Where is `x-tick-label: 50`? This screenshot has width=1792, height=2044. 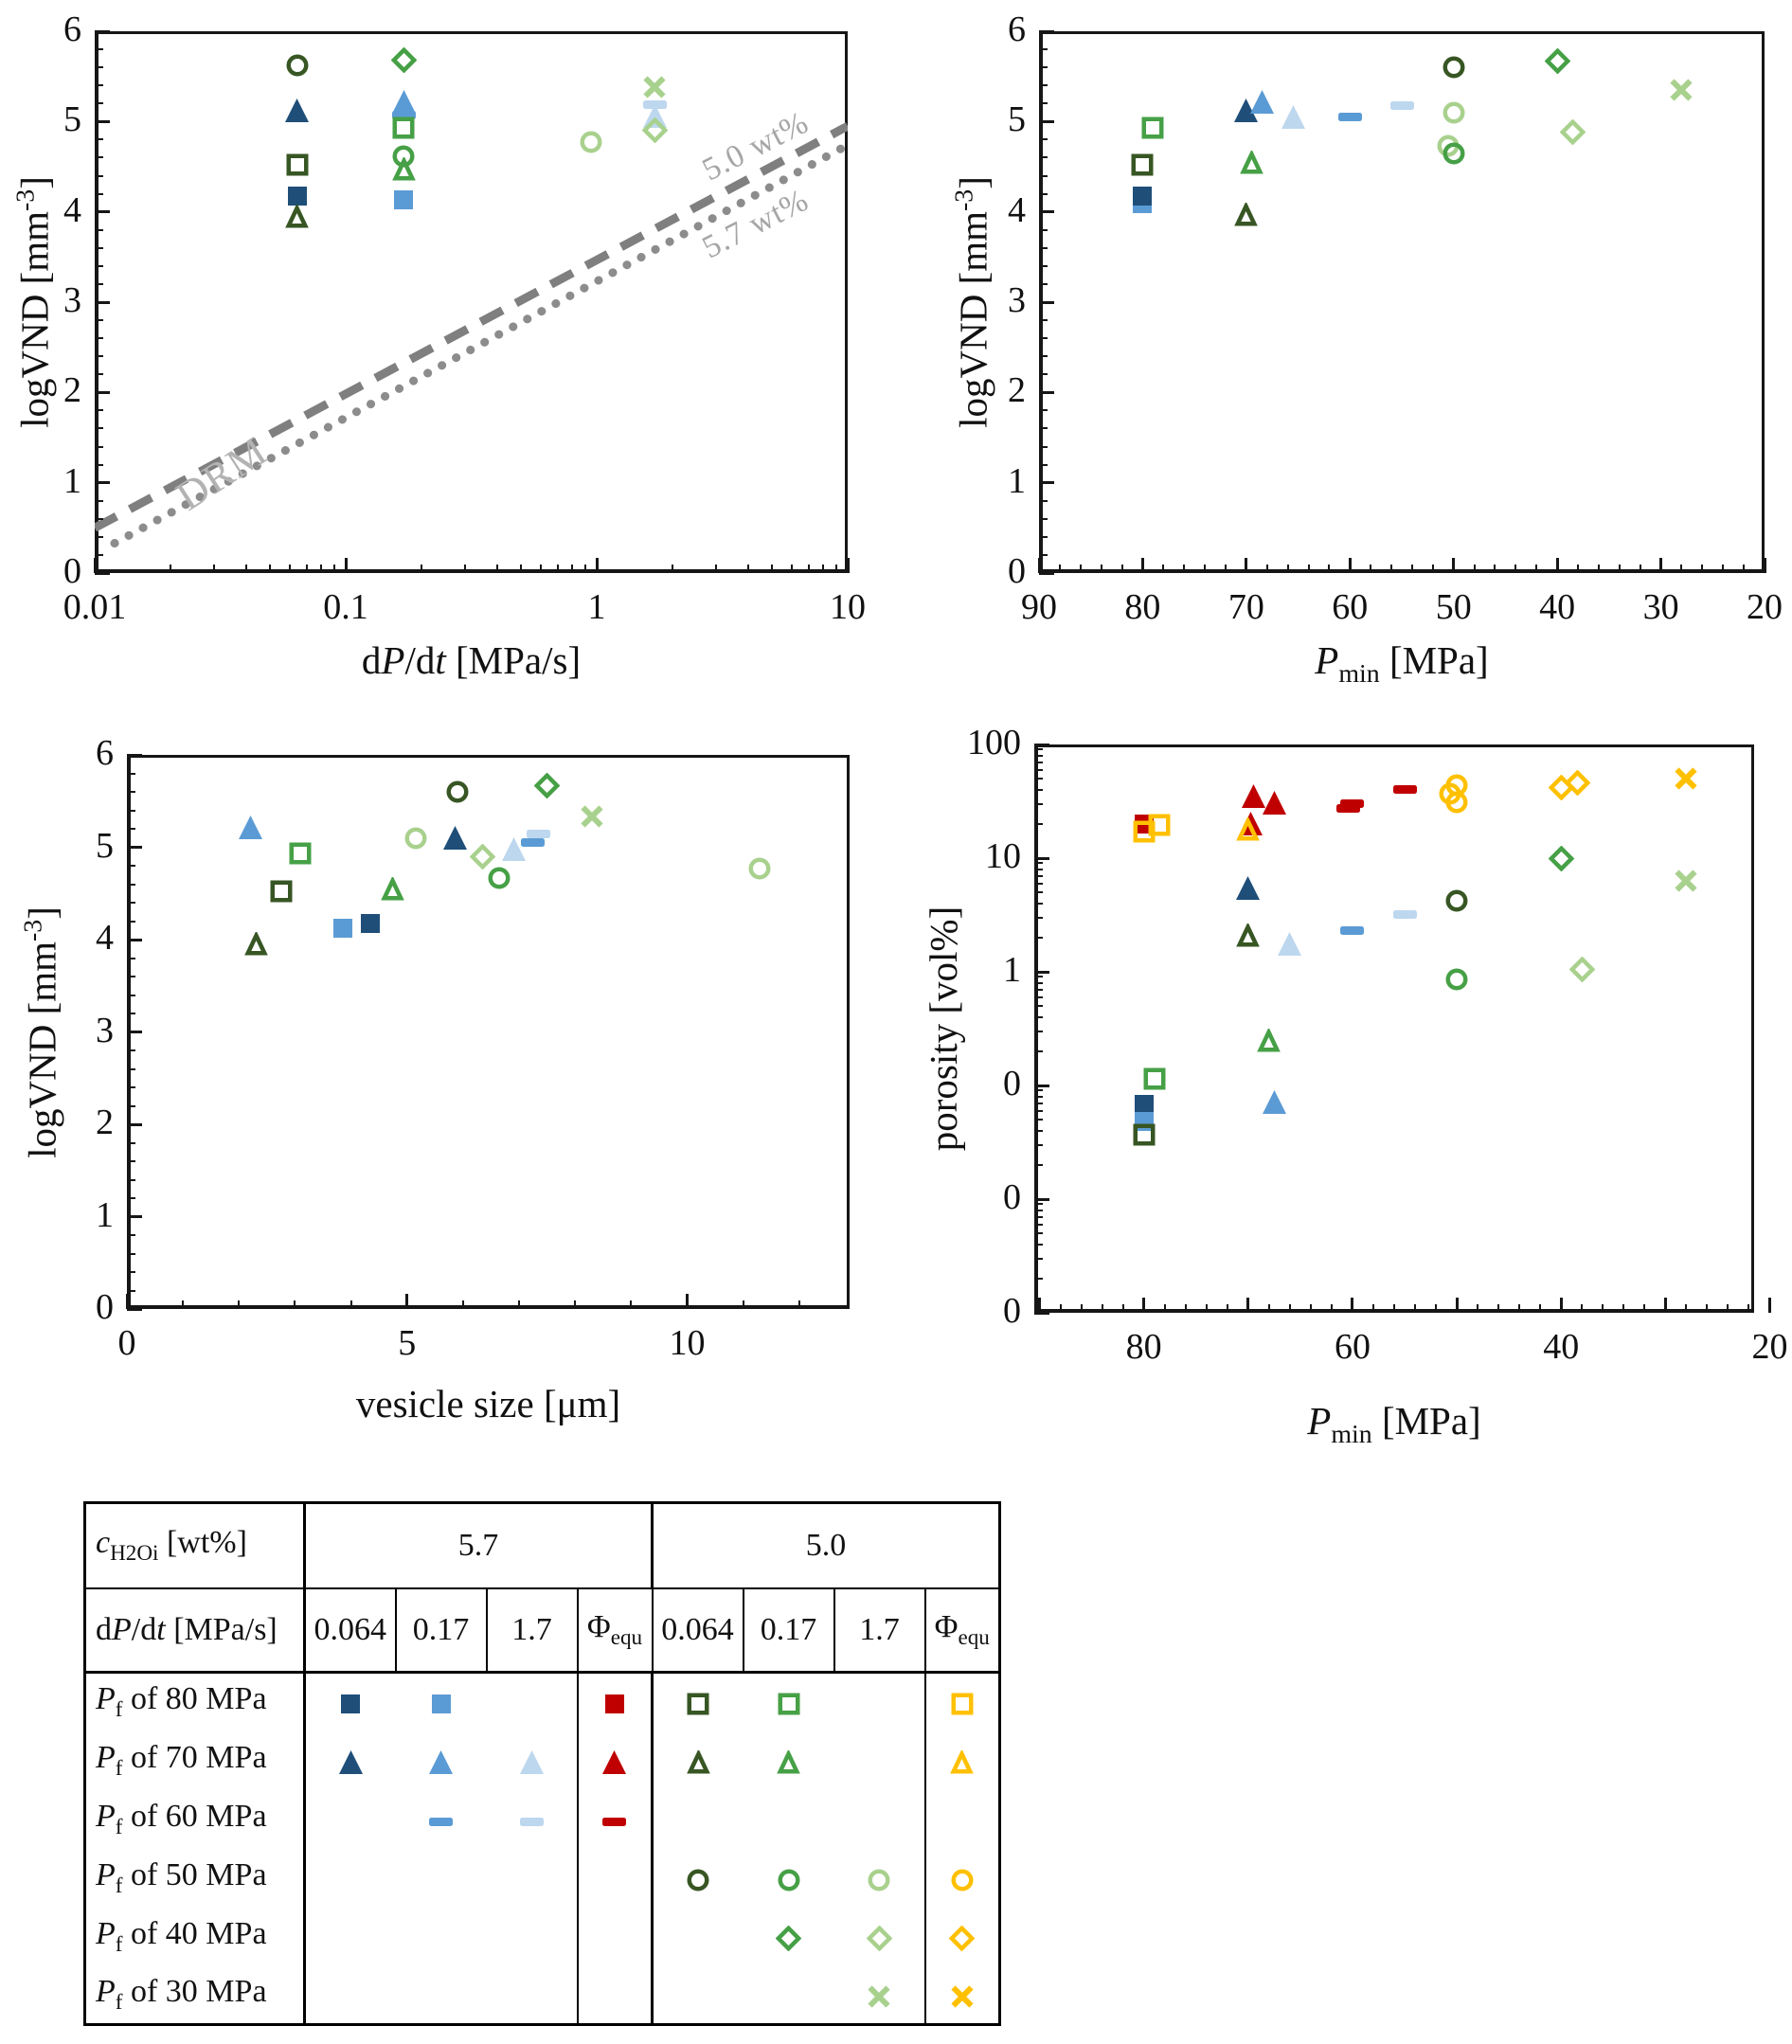
x-tick-label: 50 is located at coordinates (1453, 607).